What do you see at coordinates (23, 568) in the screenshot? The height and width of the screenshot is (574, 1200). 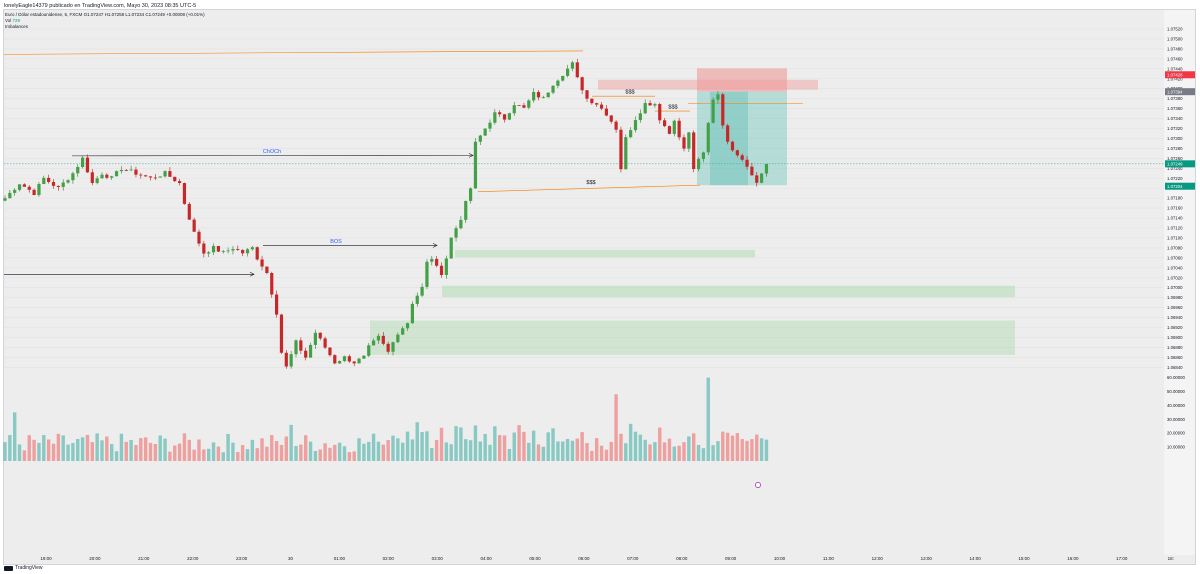 I see `tradingview-logo: TradingView` at bounding box center [23, 568].